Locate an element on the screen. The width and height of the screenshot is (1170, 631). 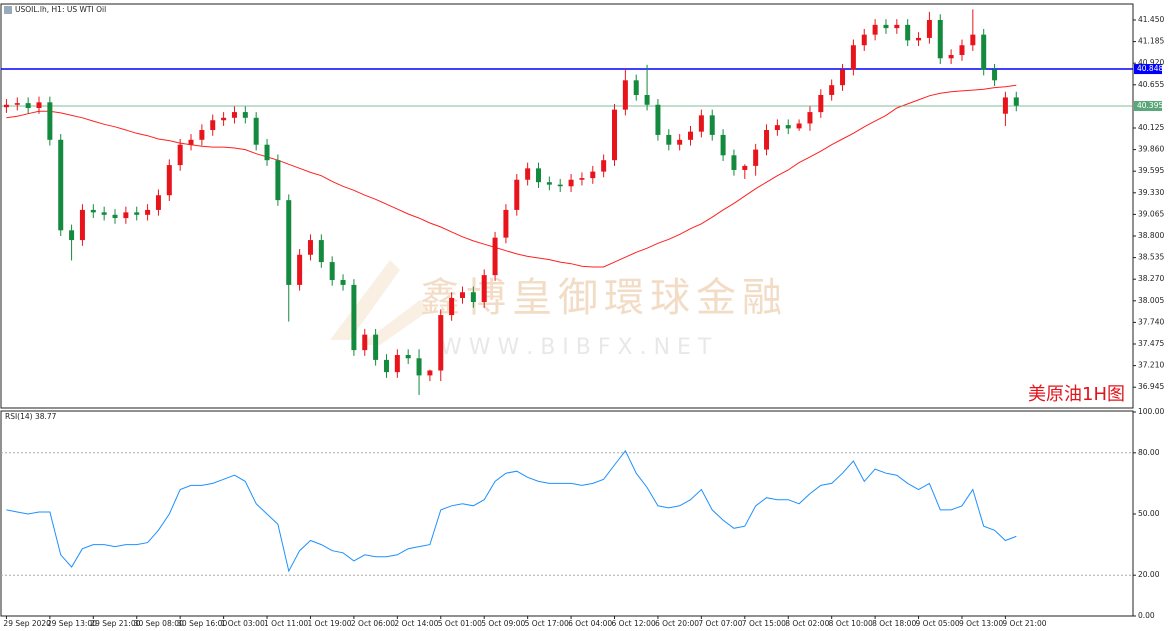
x-tick-label: 1 Oct 11:00 is located at coordinates (286, 623).